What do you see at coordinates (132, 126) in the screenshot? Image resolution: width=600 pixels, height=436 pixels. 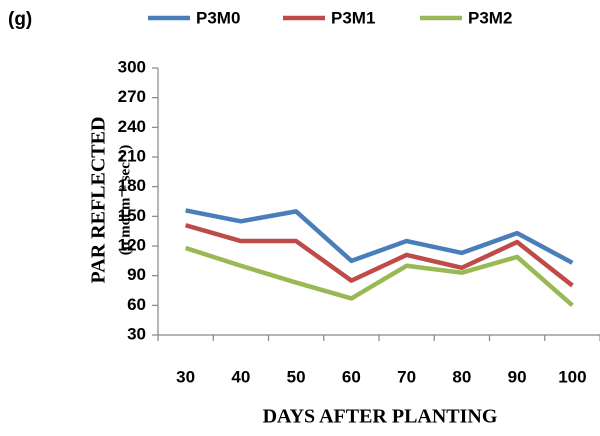 I see `y-tick-label: 240` at bounding box center [132, 126].